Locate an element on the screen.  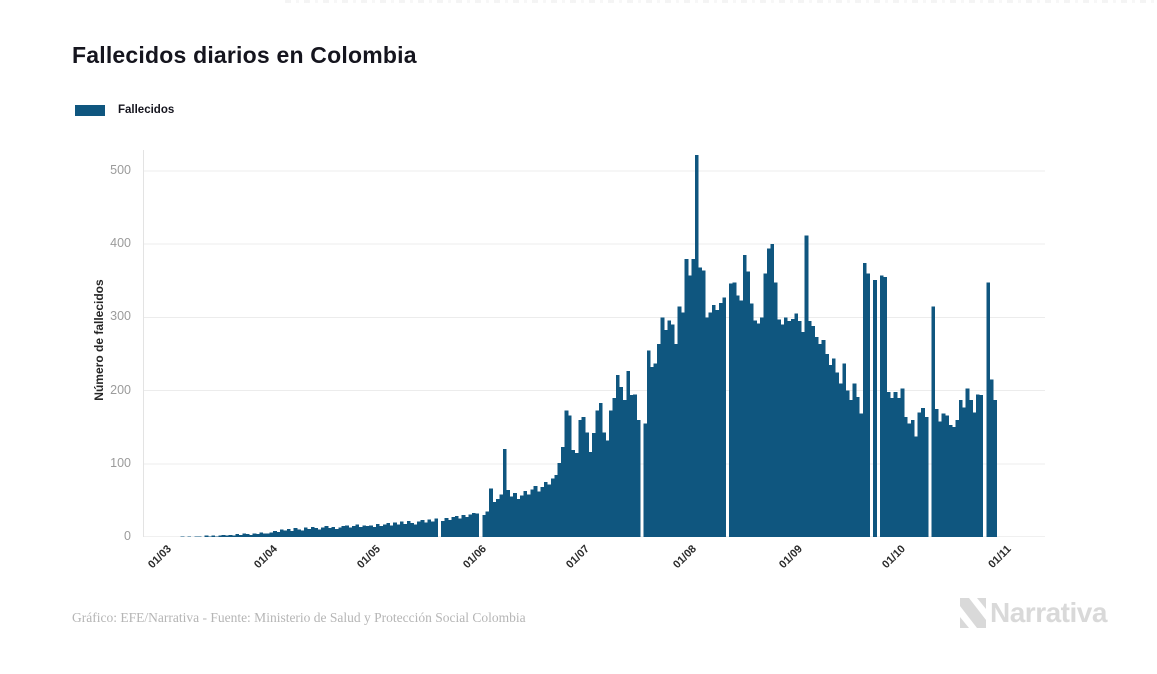
x-tick-label-01-10: 01/10 is located at coordinates (893, 557).